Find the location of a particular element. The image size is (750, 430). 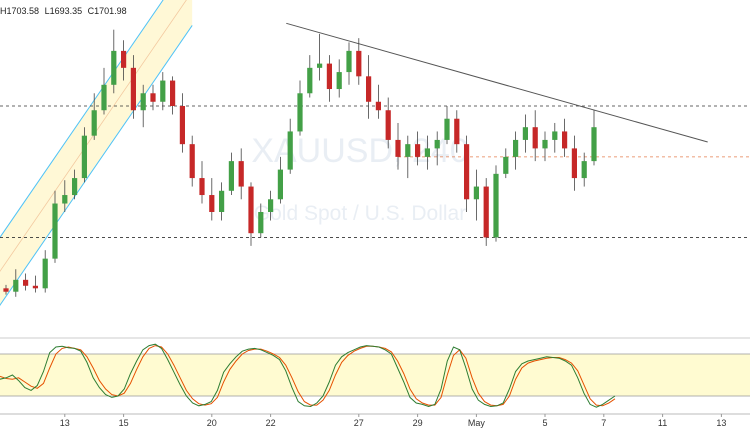

tick-label: 13 is located at coordinates (721, 423).